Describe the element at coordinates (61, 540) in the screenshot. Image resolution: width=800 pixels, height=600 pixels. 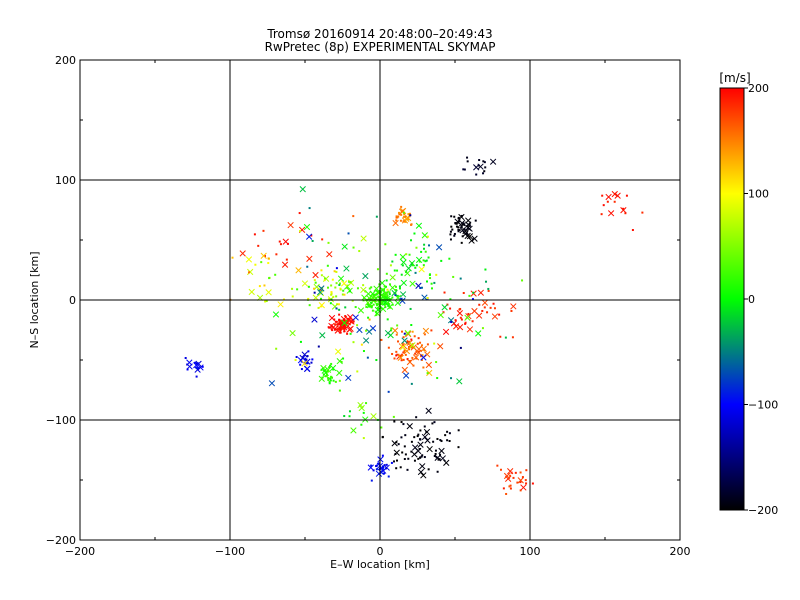
I see `y-tick-label: −200` at that location.